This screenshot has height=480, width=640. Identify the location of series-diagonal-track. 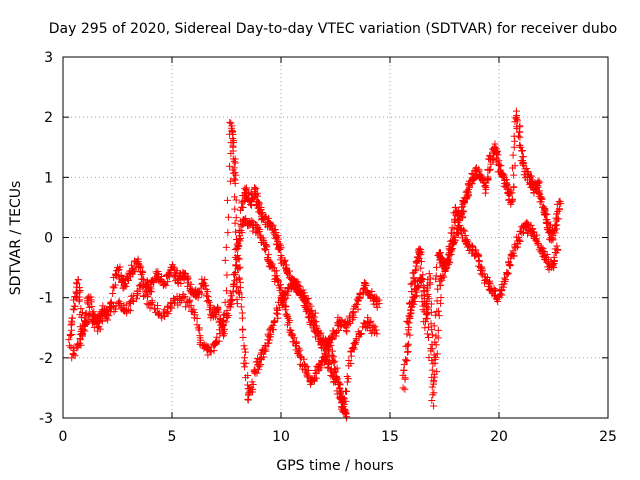
(291, 318).